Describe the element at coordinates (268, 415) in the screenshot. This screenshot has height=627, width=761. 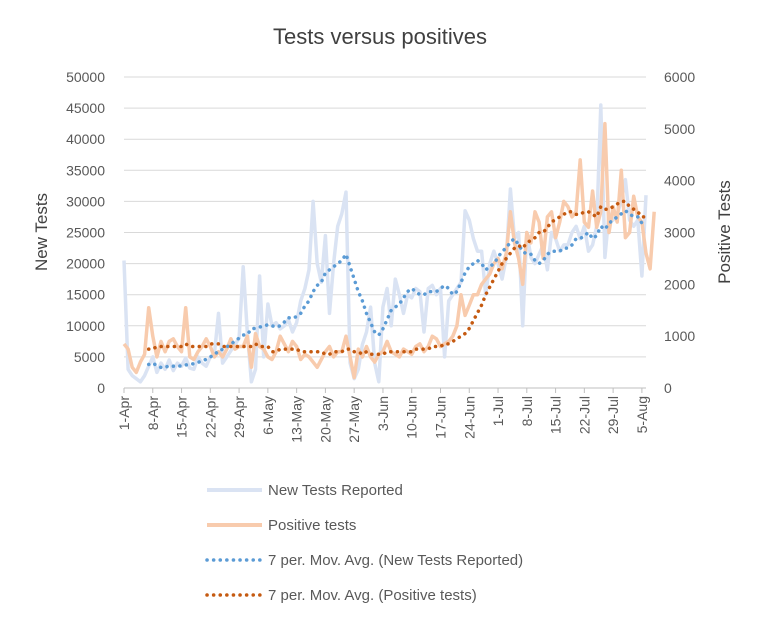
I see `x-tick-label: 6-May` at that location.